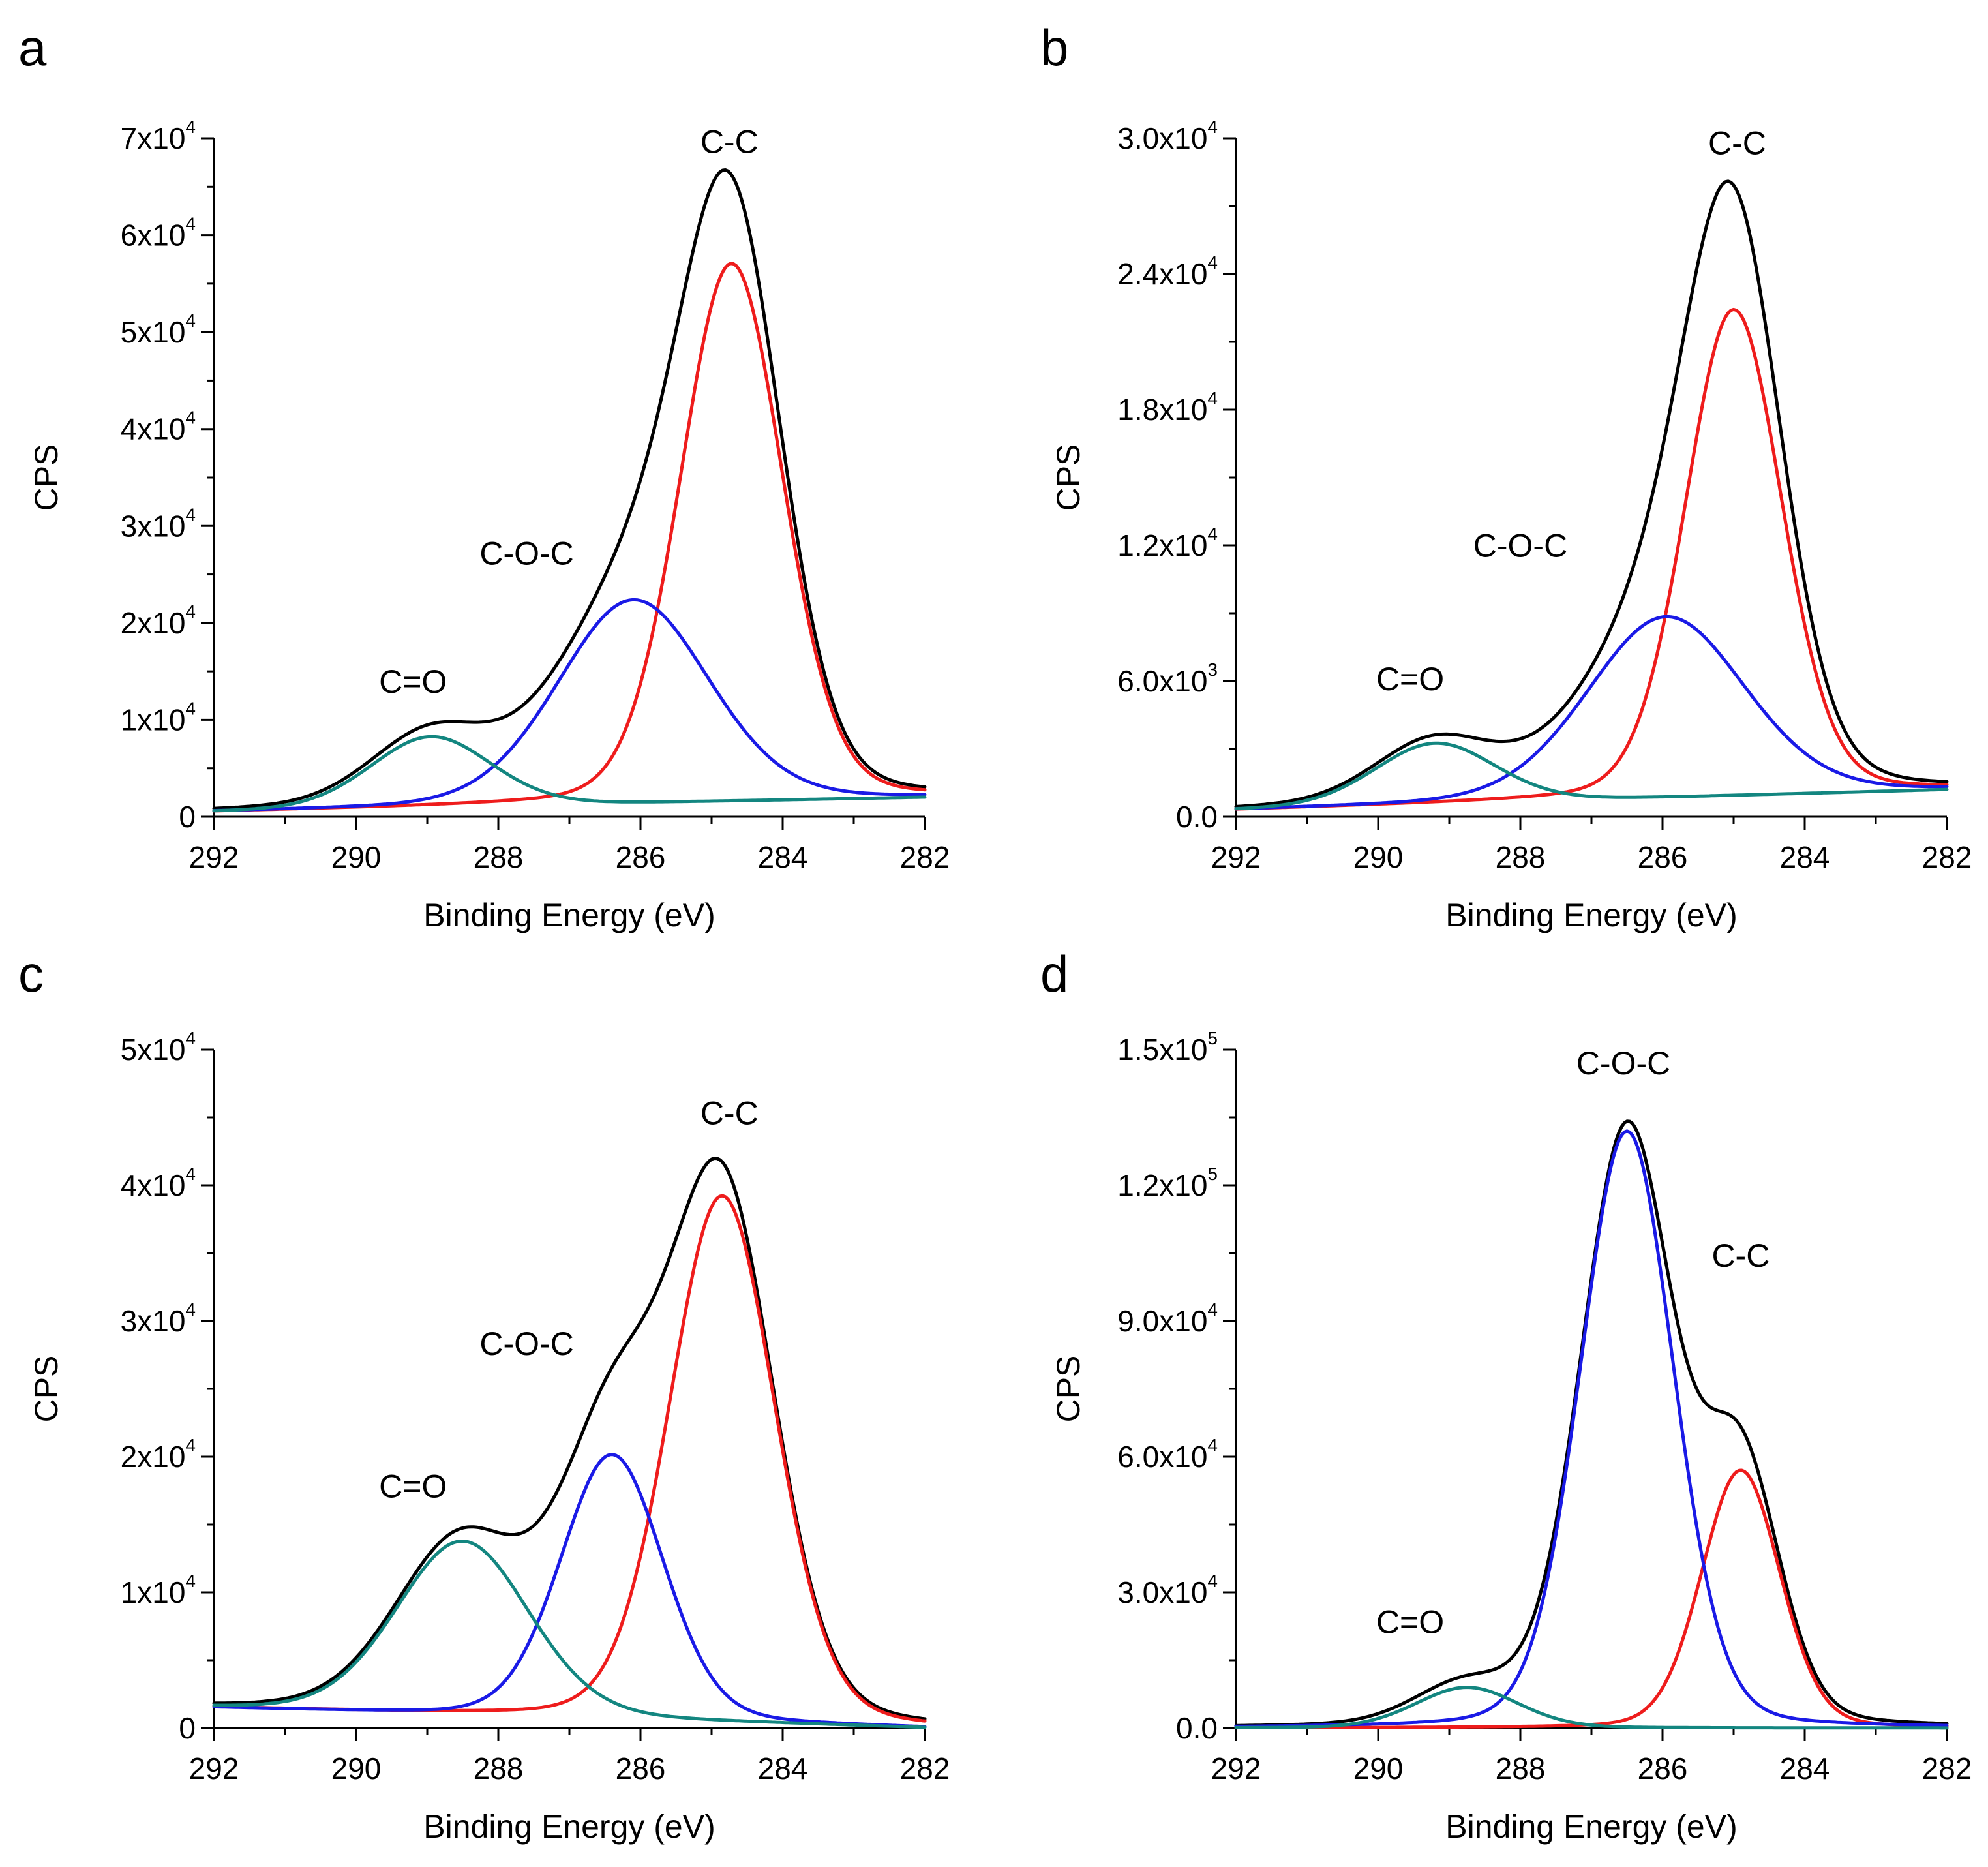  I want to click on y-tick-label: 1.2x10⁵, so click(1167, 1183).